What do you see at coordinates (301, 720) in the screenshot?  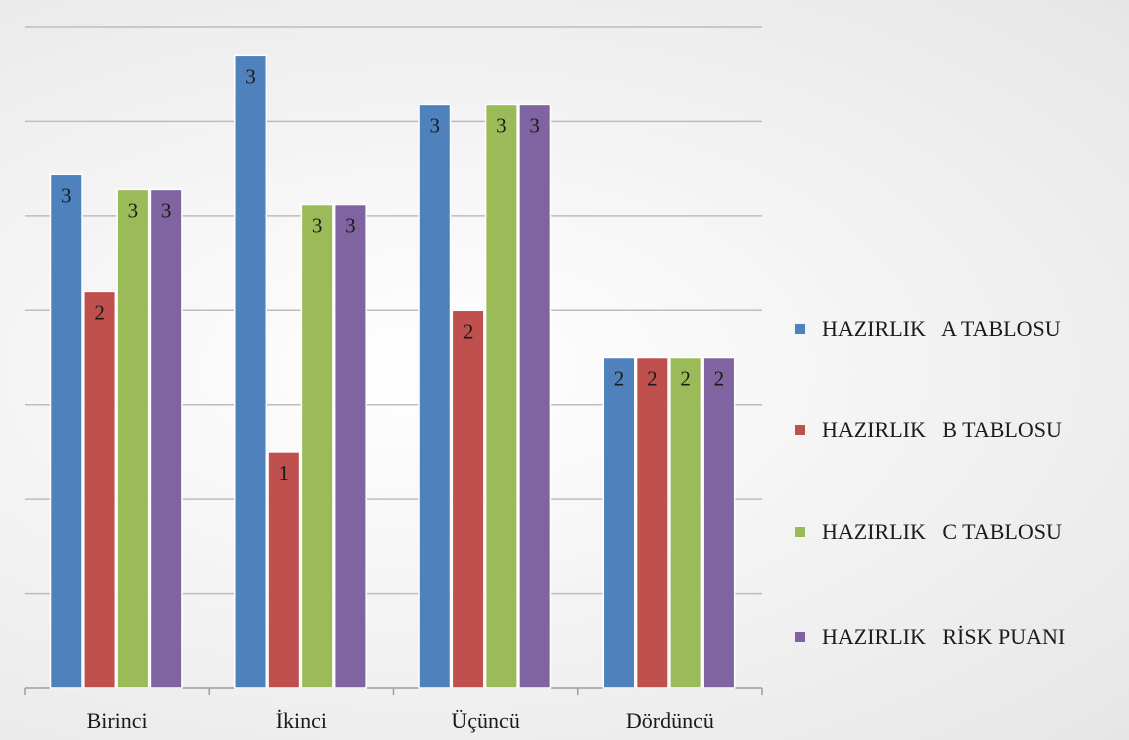 I see `category-label: İkinci` at bounding box center [301, 720].